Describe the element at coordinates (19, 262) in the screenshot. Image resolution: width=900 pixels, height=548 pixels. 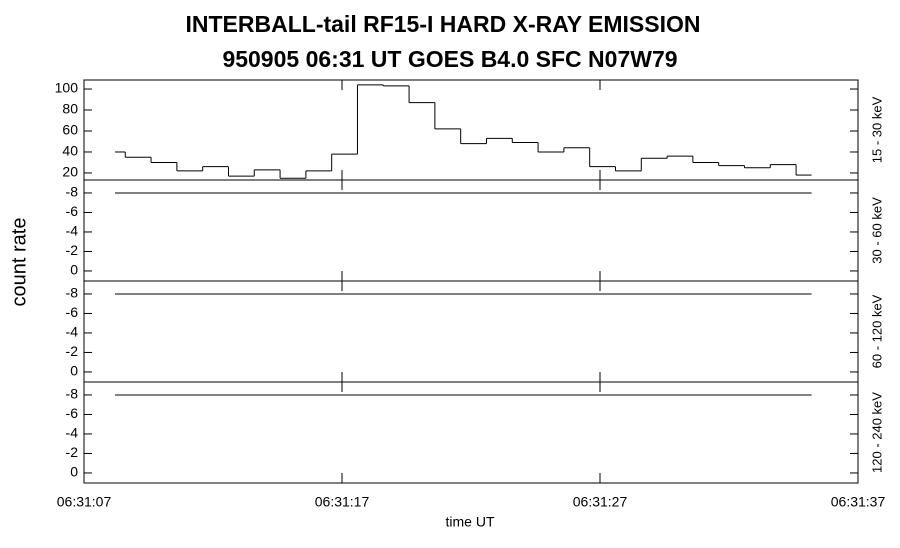
I see `y-axis-label: count rate` at that location.